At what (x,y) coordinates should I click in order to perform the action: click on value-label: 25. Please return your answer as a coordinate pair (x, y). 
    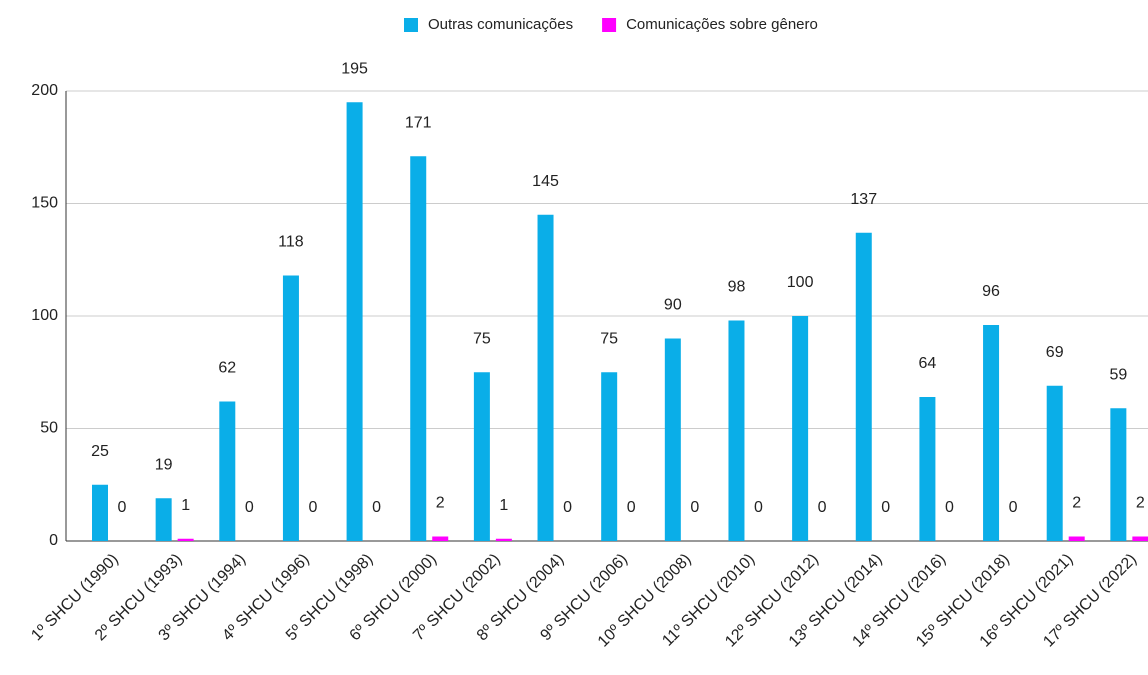
    Looking at the image, I should click on (100, 451).